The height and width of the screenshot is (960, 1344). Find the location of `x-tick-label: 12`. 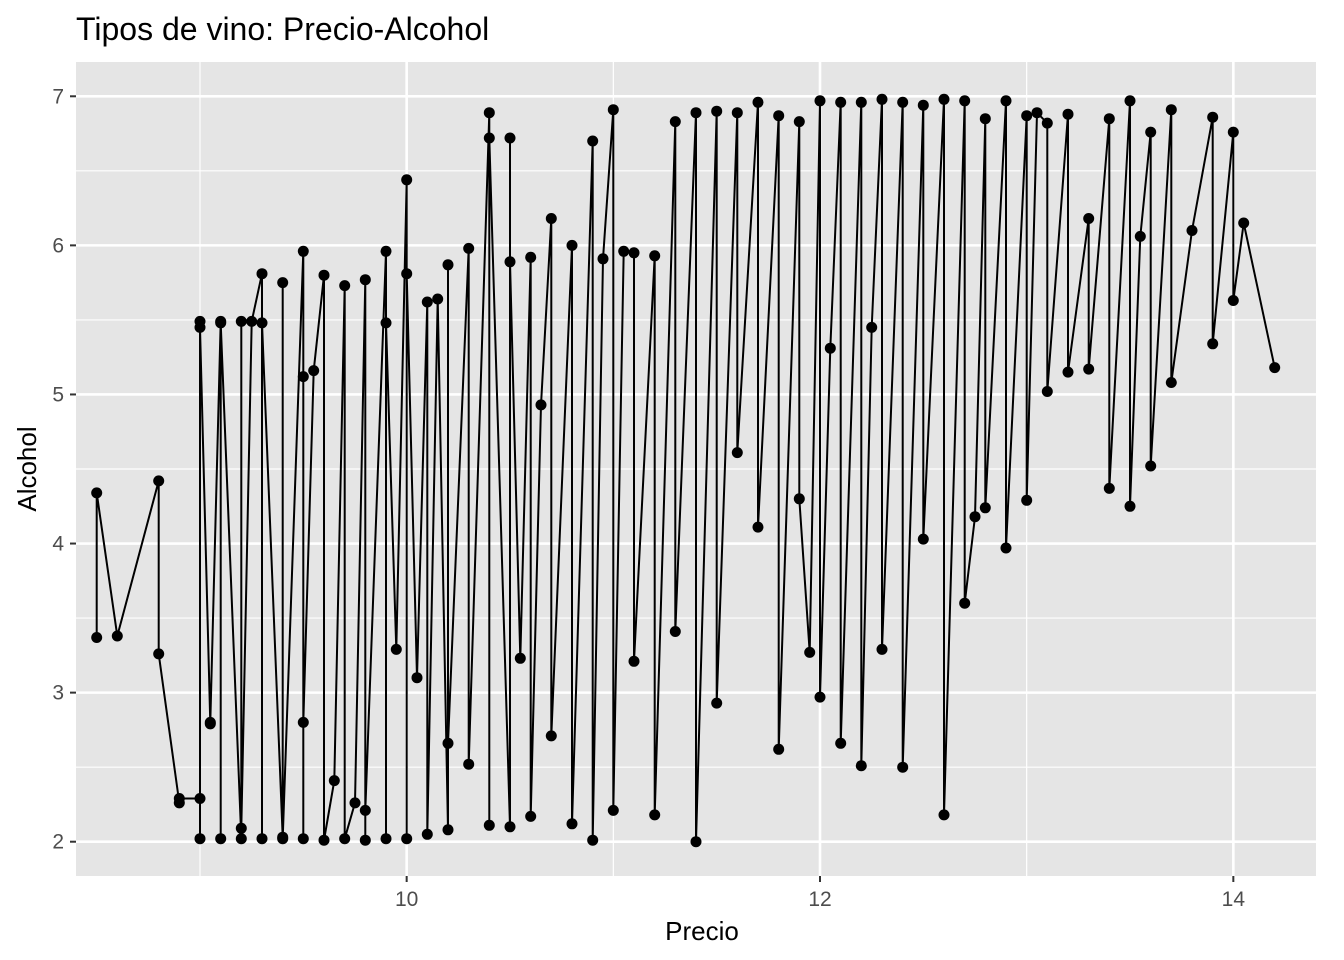

x-tick-label: 12 is located at coordinates (819, 899).